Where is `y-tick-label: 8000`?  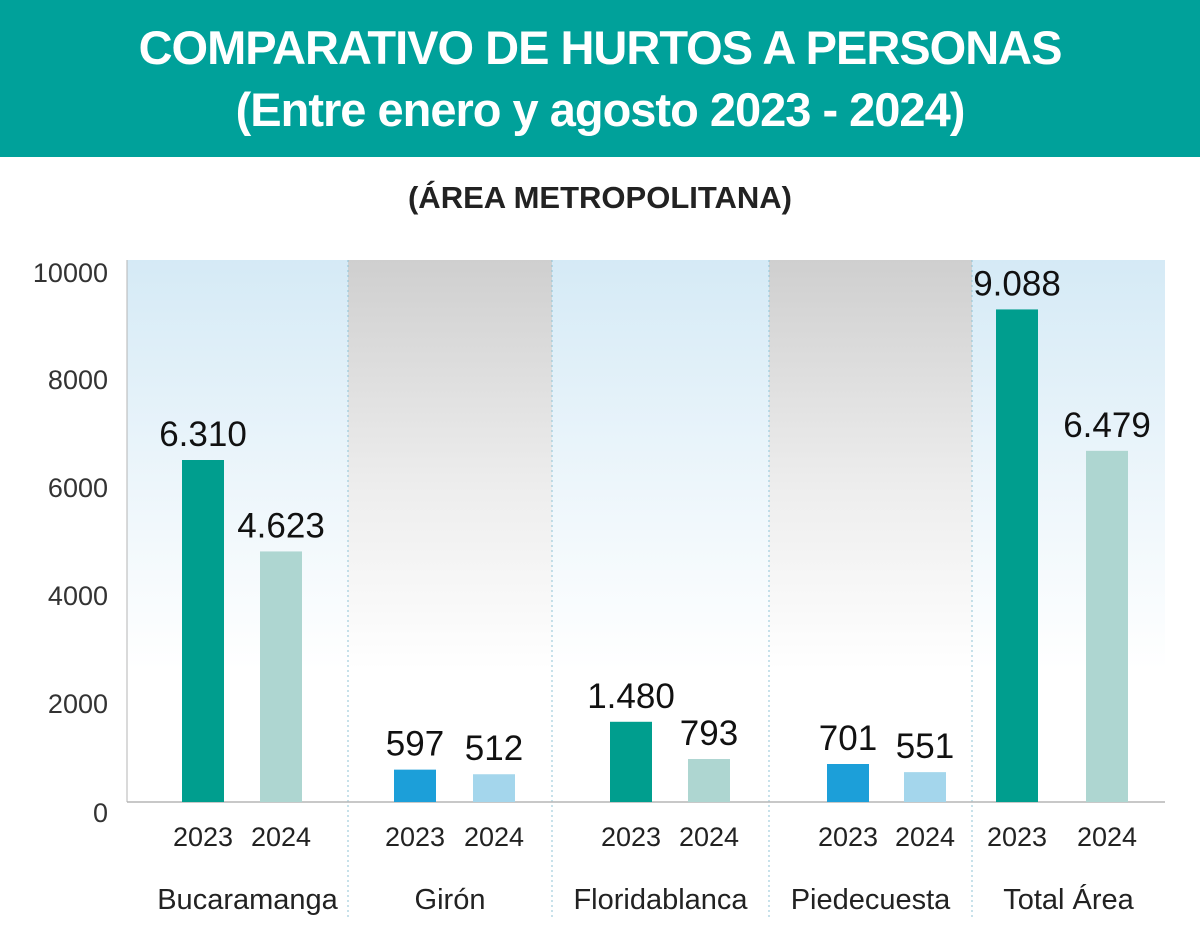
y-tick-label: 8000 is located at coordinates (78, 380).